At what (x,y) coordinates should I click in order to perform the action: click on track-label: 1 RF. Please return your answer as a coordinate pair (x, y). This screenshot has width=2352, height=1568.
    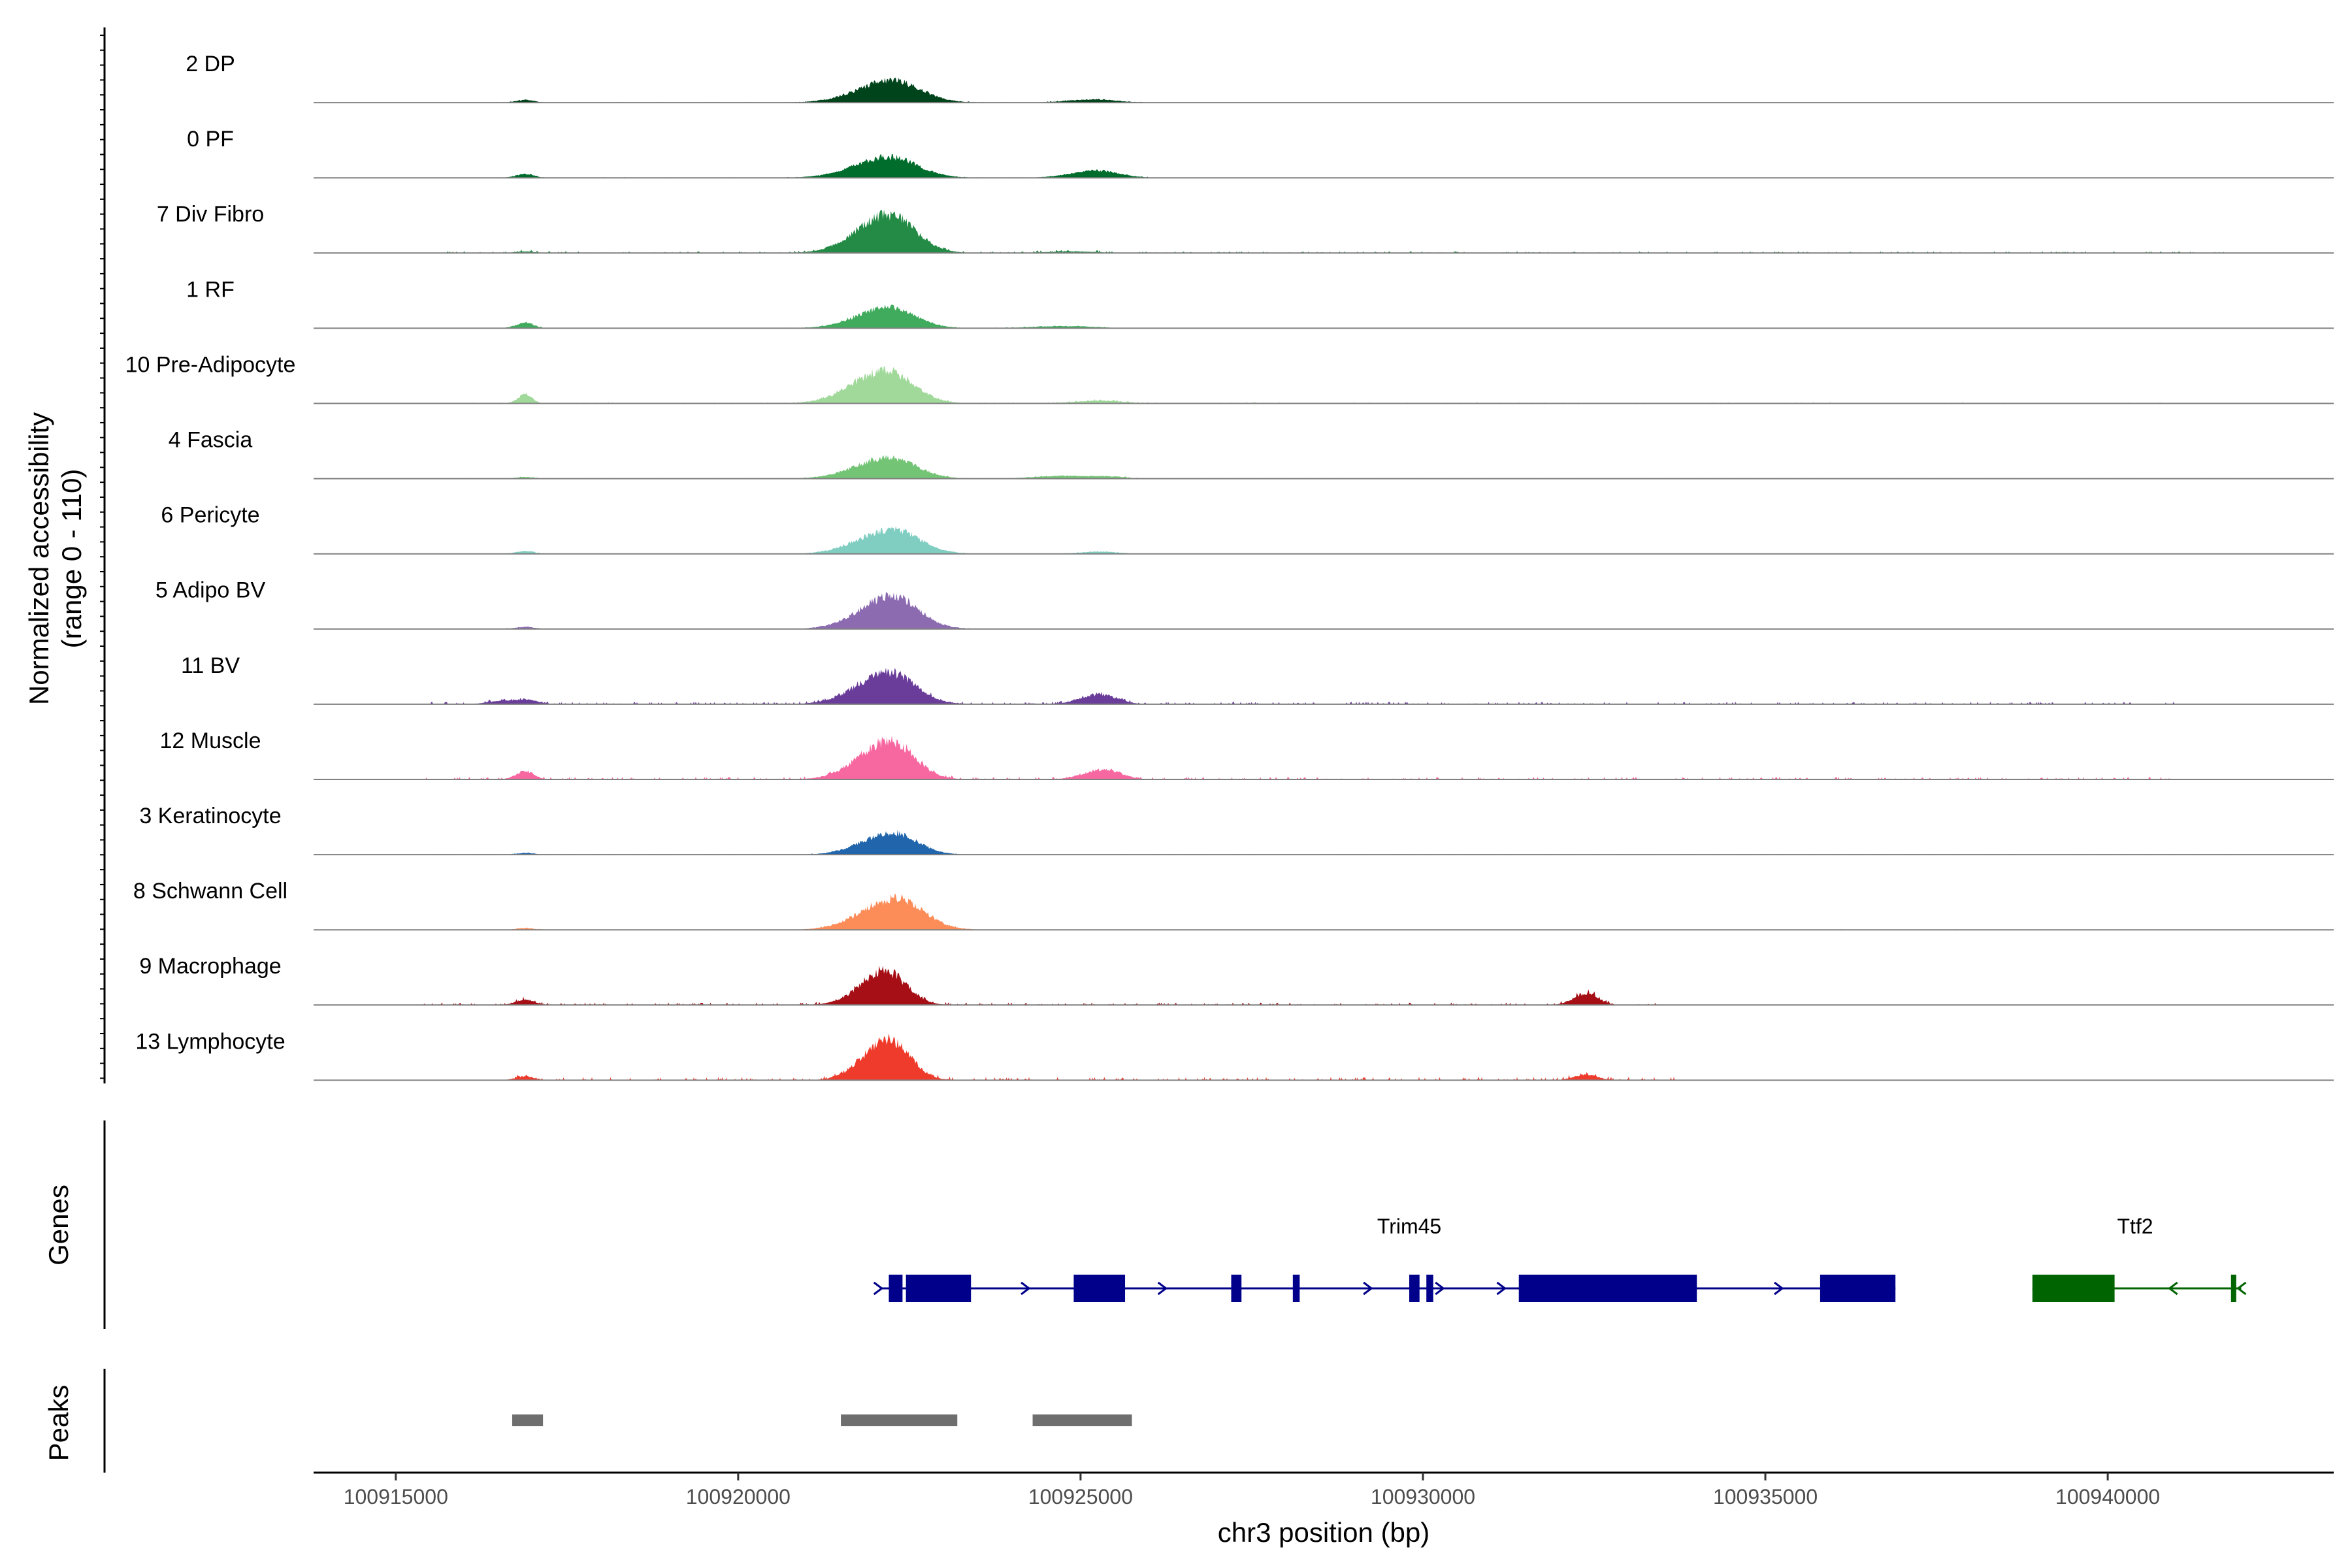
    Looking at the image, I should click on (210, 289).